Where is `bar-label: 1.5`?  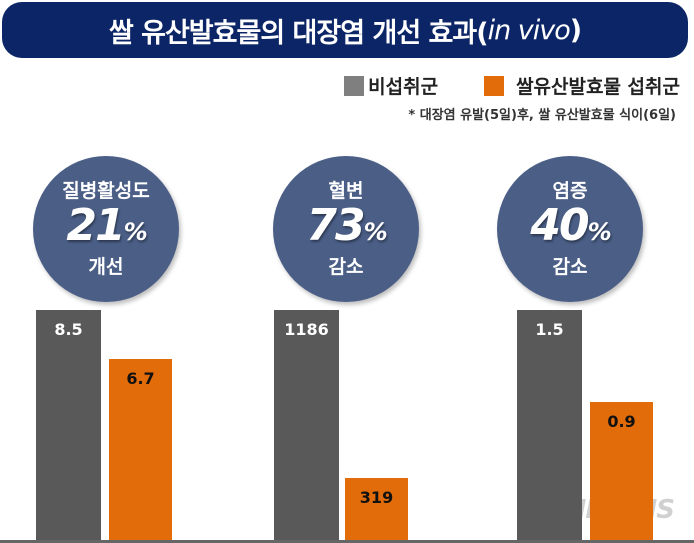
bar-label: 1.5 is located at coordinates (549, 329).